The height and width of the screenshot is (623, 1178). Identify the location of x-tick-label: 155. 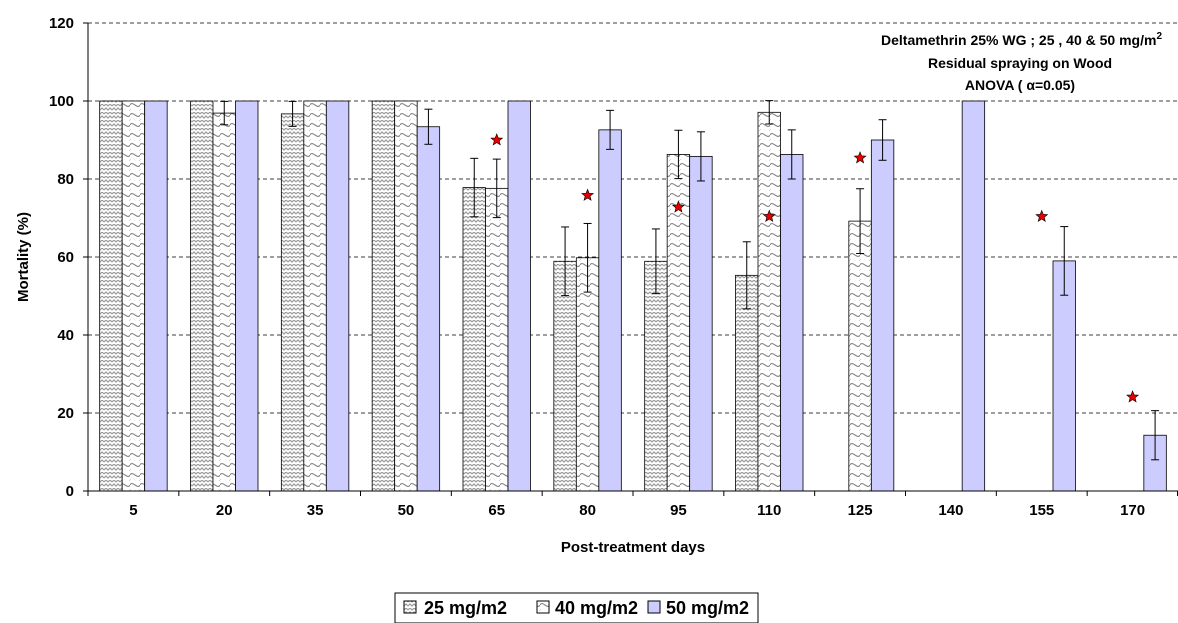
(1041, 510).